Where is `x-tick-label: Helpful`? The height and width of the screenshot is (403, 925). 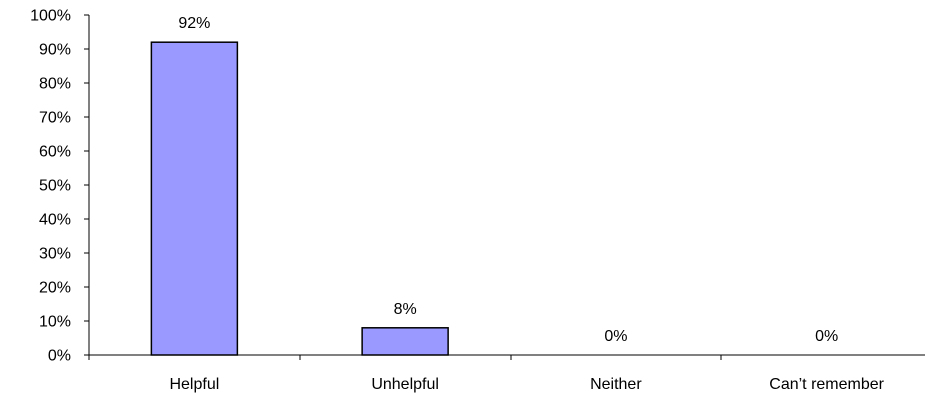
x-tick-label: Helpful is located at coordinates (194, 384).